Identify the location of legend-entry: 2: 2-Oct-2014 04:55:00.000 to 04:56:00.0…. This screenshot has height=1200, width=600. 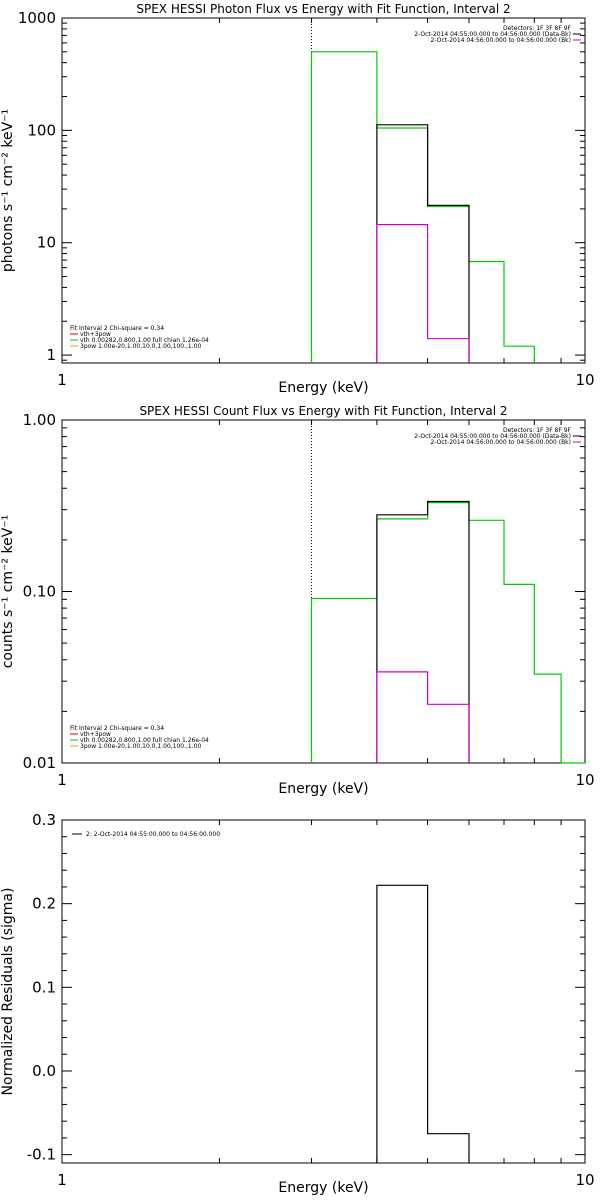
(153, 834).